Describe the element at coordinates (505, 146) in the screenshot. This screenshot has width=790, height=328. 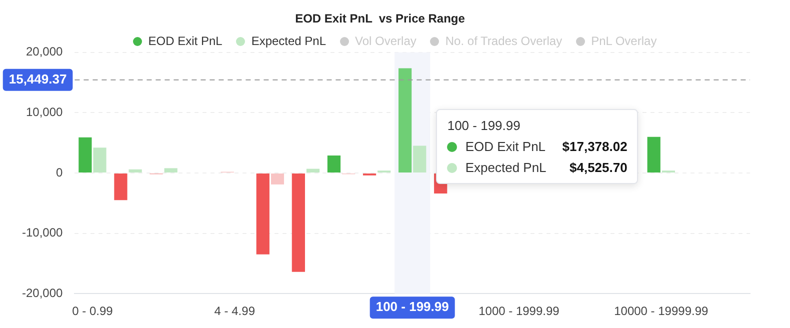
I see `legend-label: EOD Exit PnL` at that location.